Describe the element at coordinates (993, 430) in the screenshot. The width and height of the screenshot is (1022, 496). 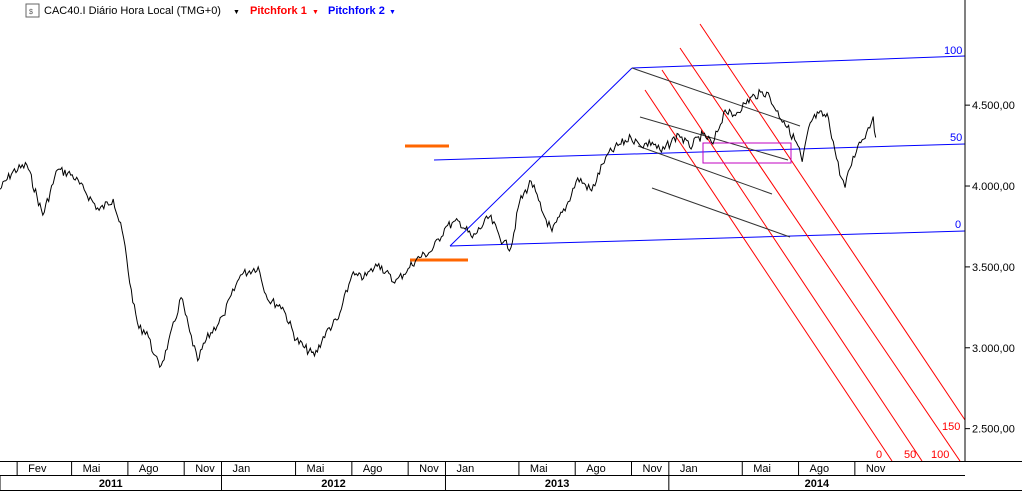
I see `y-tick-label: 2.500,00` at that location.